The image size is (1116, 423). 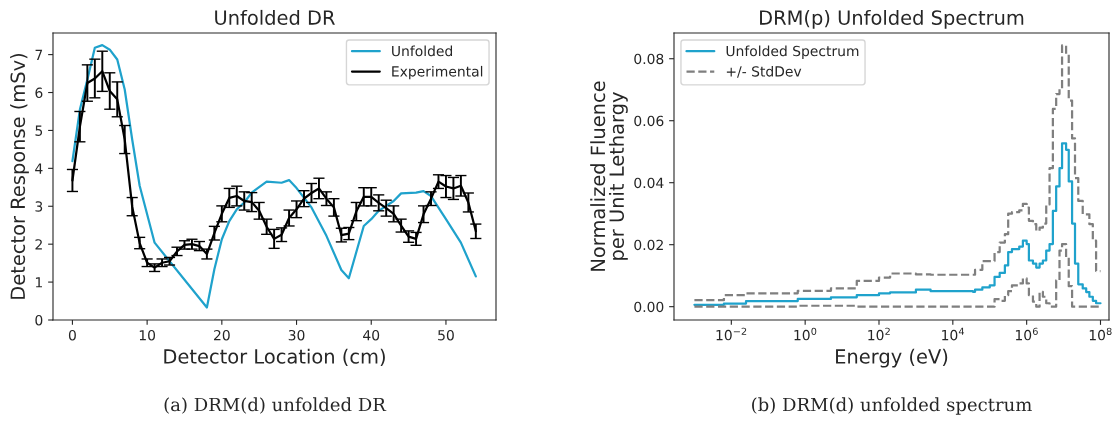 What do you see at coordinates (1100, 334) in the screenshot?
I see `x-tick-label: 10$^{8}$` at bounding box center [1100, 334].